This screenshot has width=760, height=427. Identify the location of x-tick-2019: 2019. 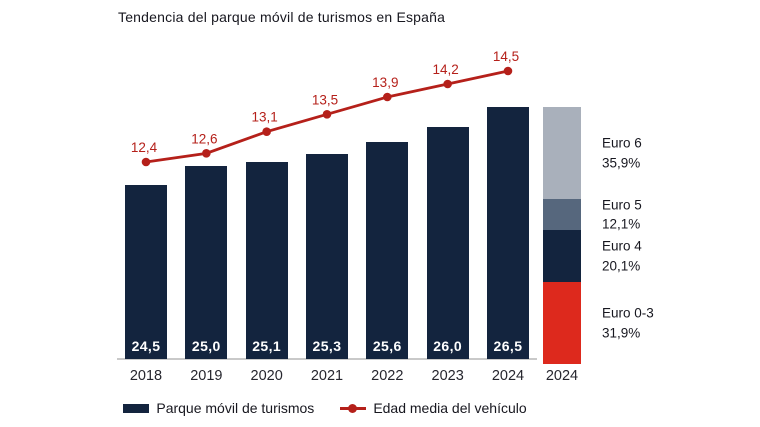
(206, 376).